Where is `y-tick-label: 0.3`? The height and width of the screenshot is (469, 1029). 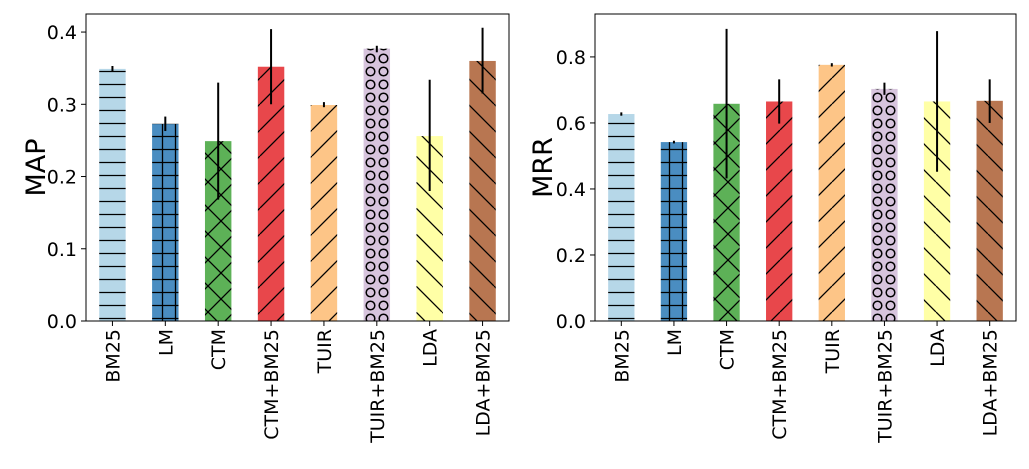
y-tick-label: 0.3 is located at coordinates (62, 105).